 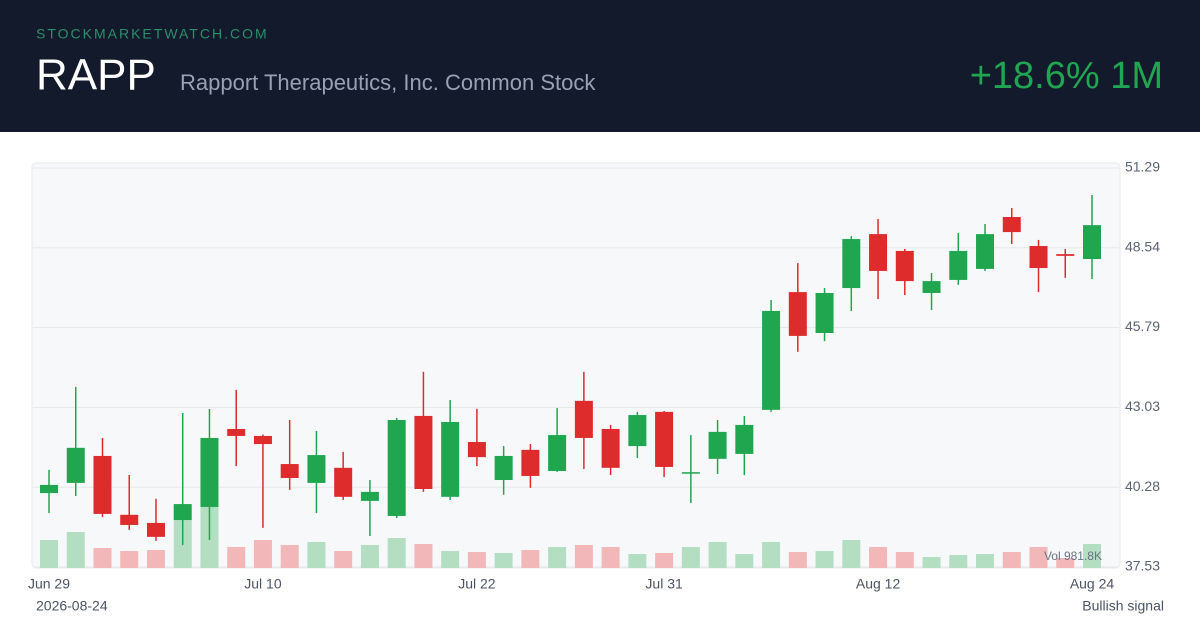 What do you see at coordinates (1066, 76) in the screenshot?
I see `change: +18.6% 1M` at bounding box center [1066, 76].